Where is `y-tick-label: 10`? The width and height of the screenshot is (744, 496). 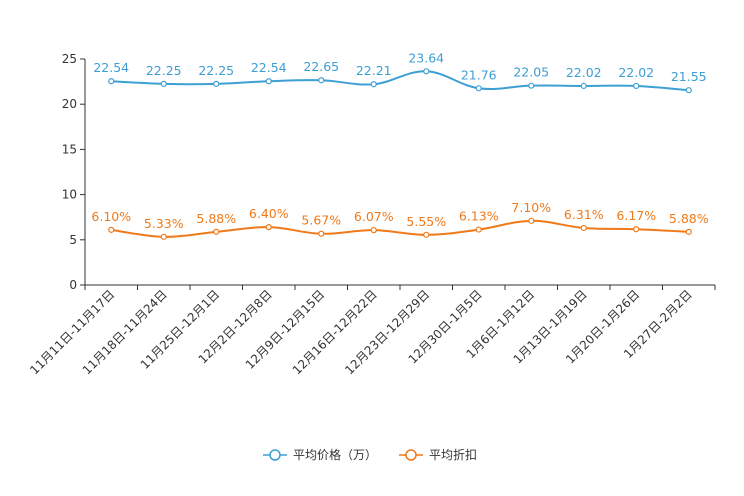
y-tick-label: 10 is located at coordinates (69, 195).